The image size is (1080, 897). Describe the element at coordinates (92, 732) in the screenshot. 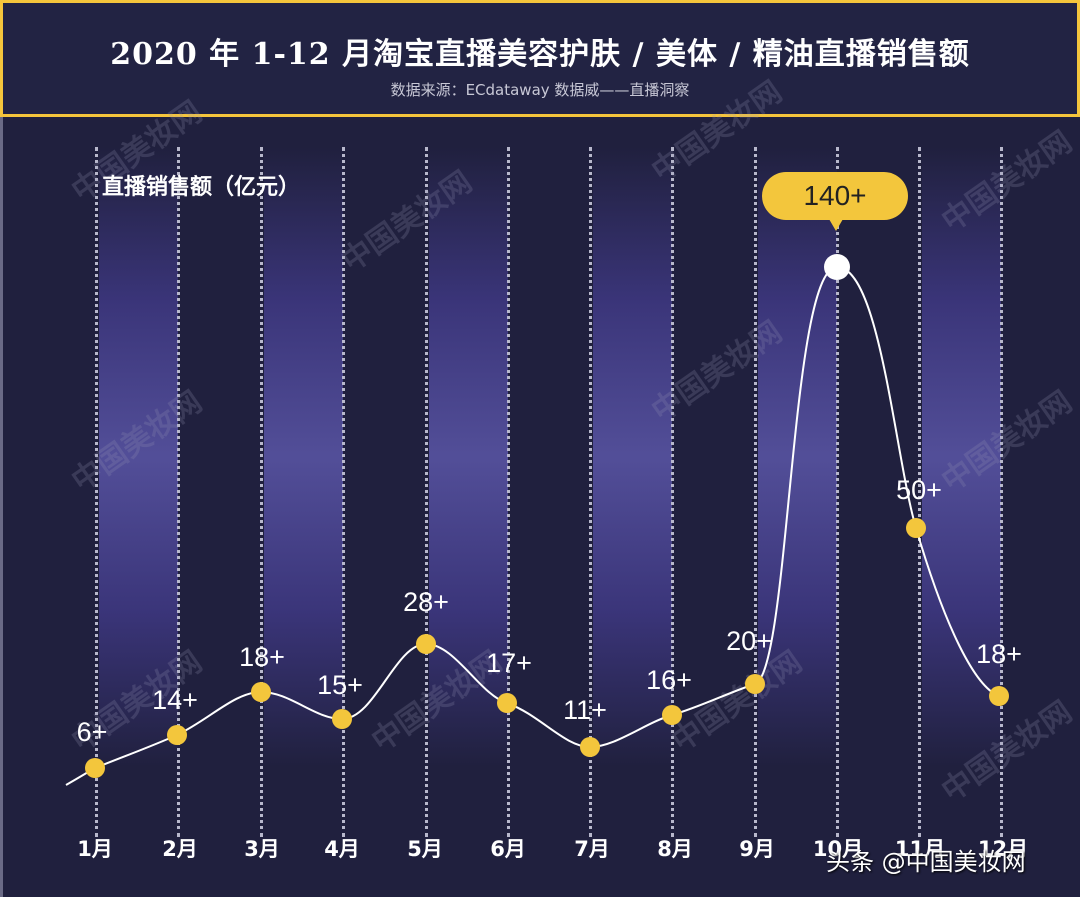

I see `point-label-1: 6+` at that location.